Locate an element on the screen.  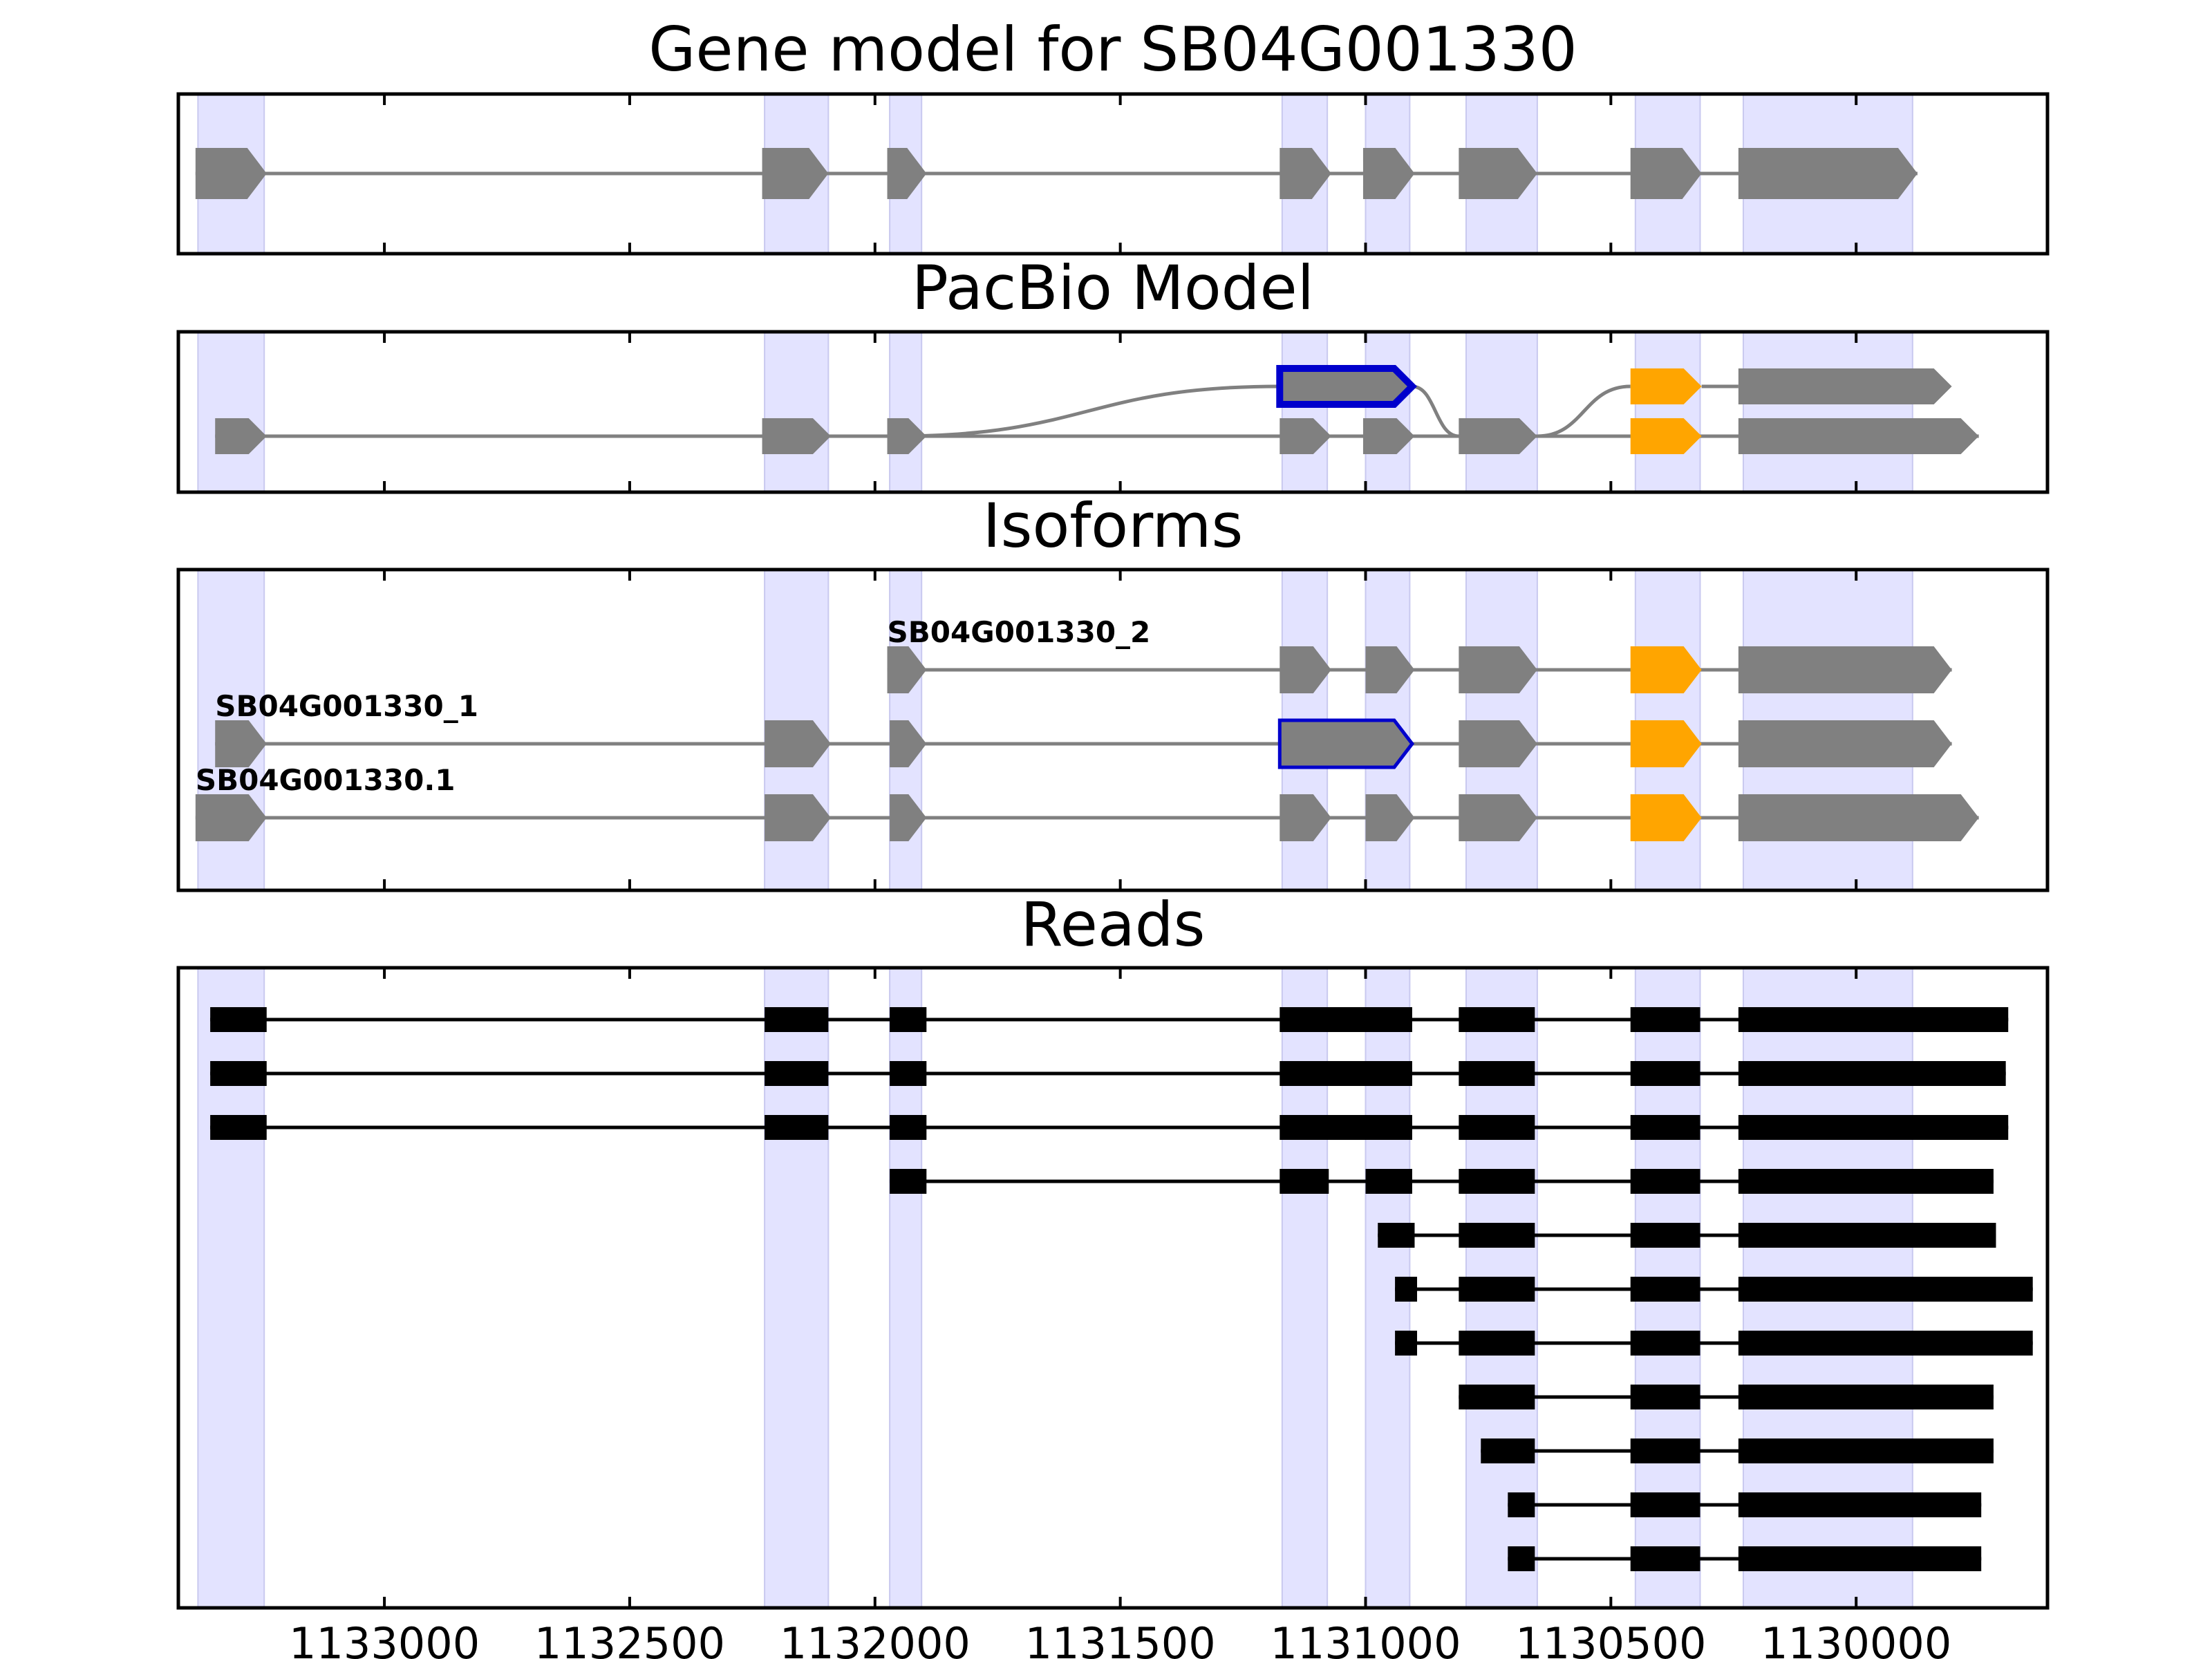
panel-2: PacBio Model is located at coordinates (1113, 373).